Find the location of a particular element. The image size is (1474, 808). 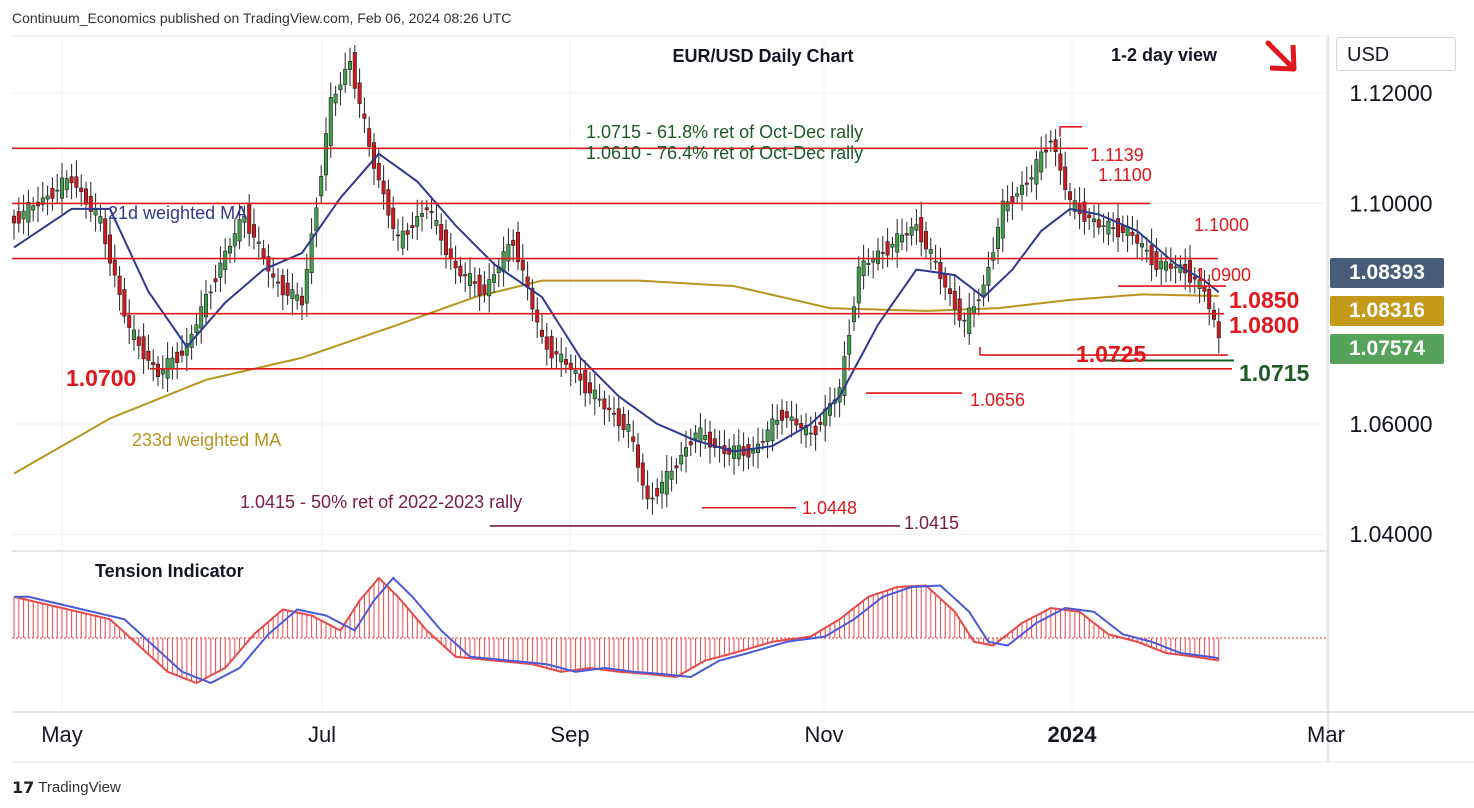

level-label-1.1139: 1.1139 is located at coordinates (1117, 155).